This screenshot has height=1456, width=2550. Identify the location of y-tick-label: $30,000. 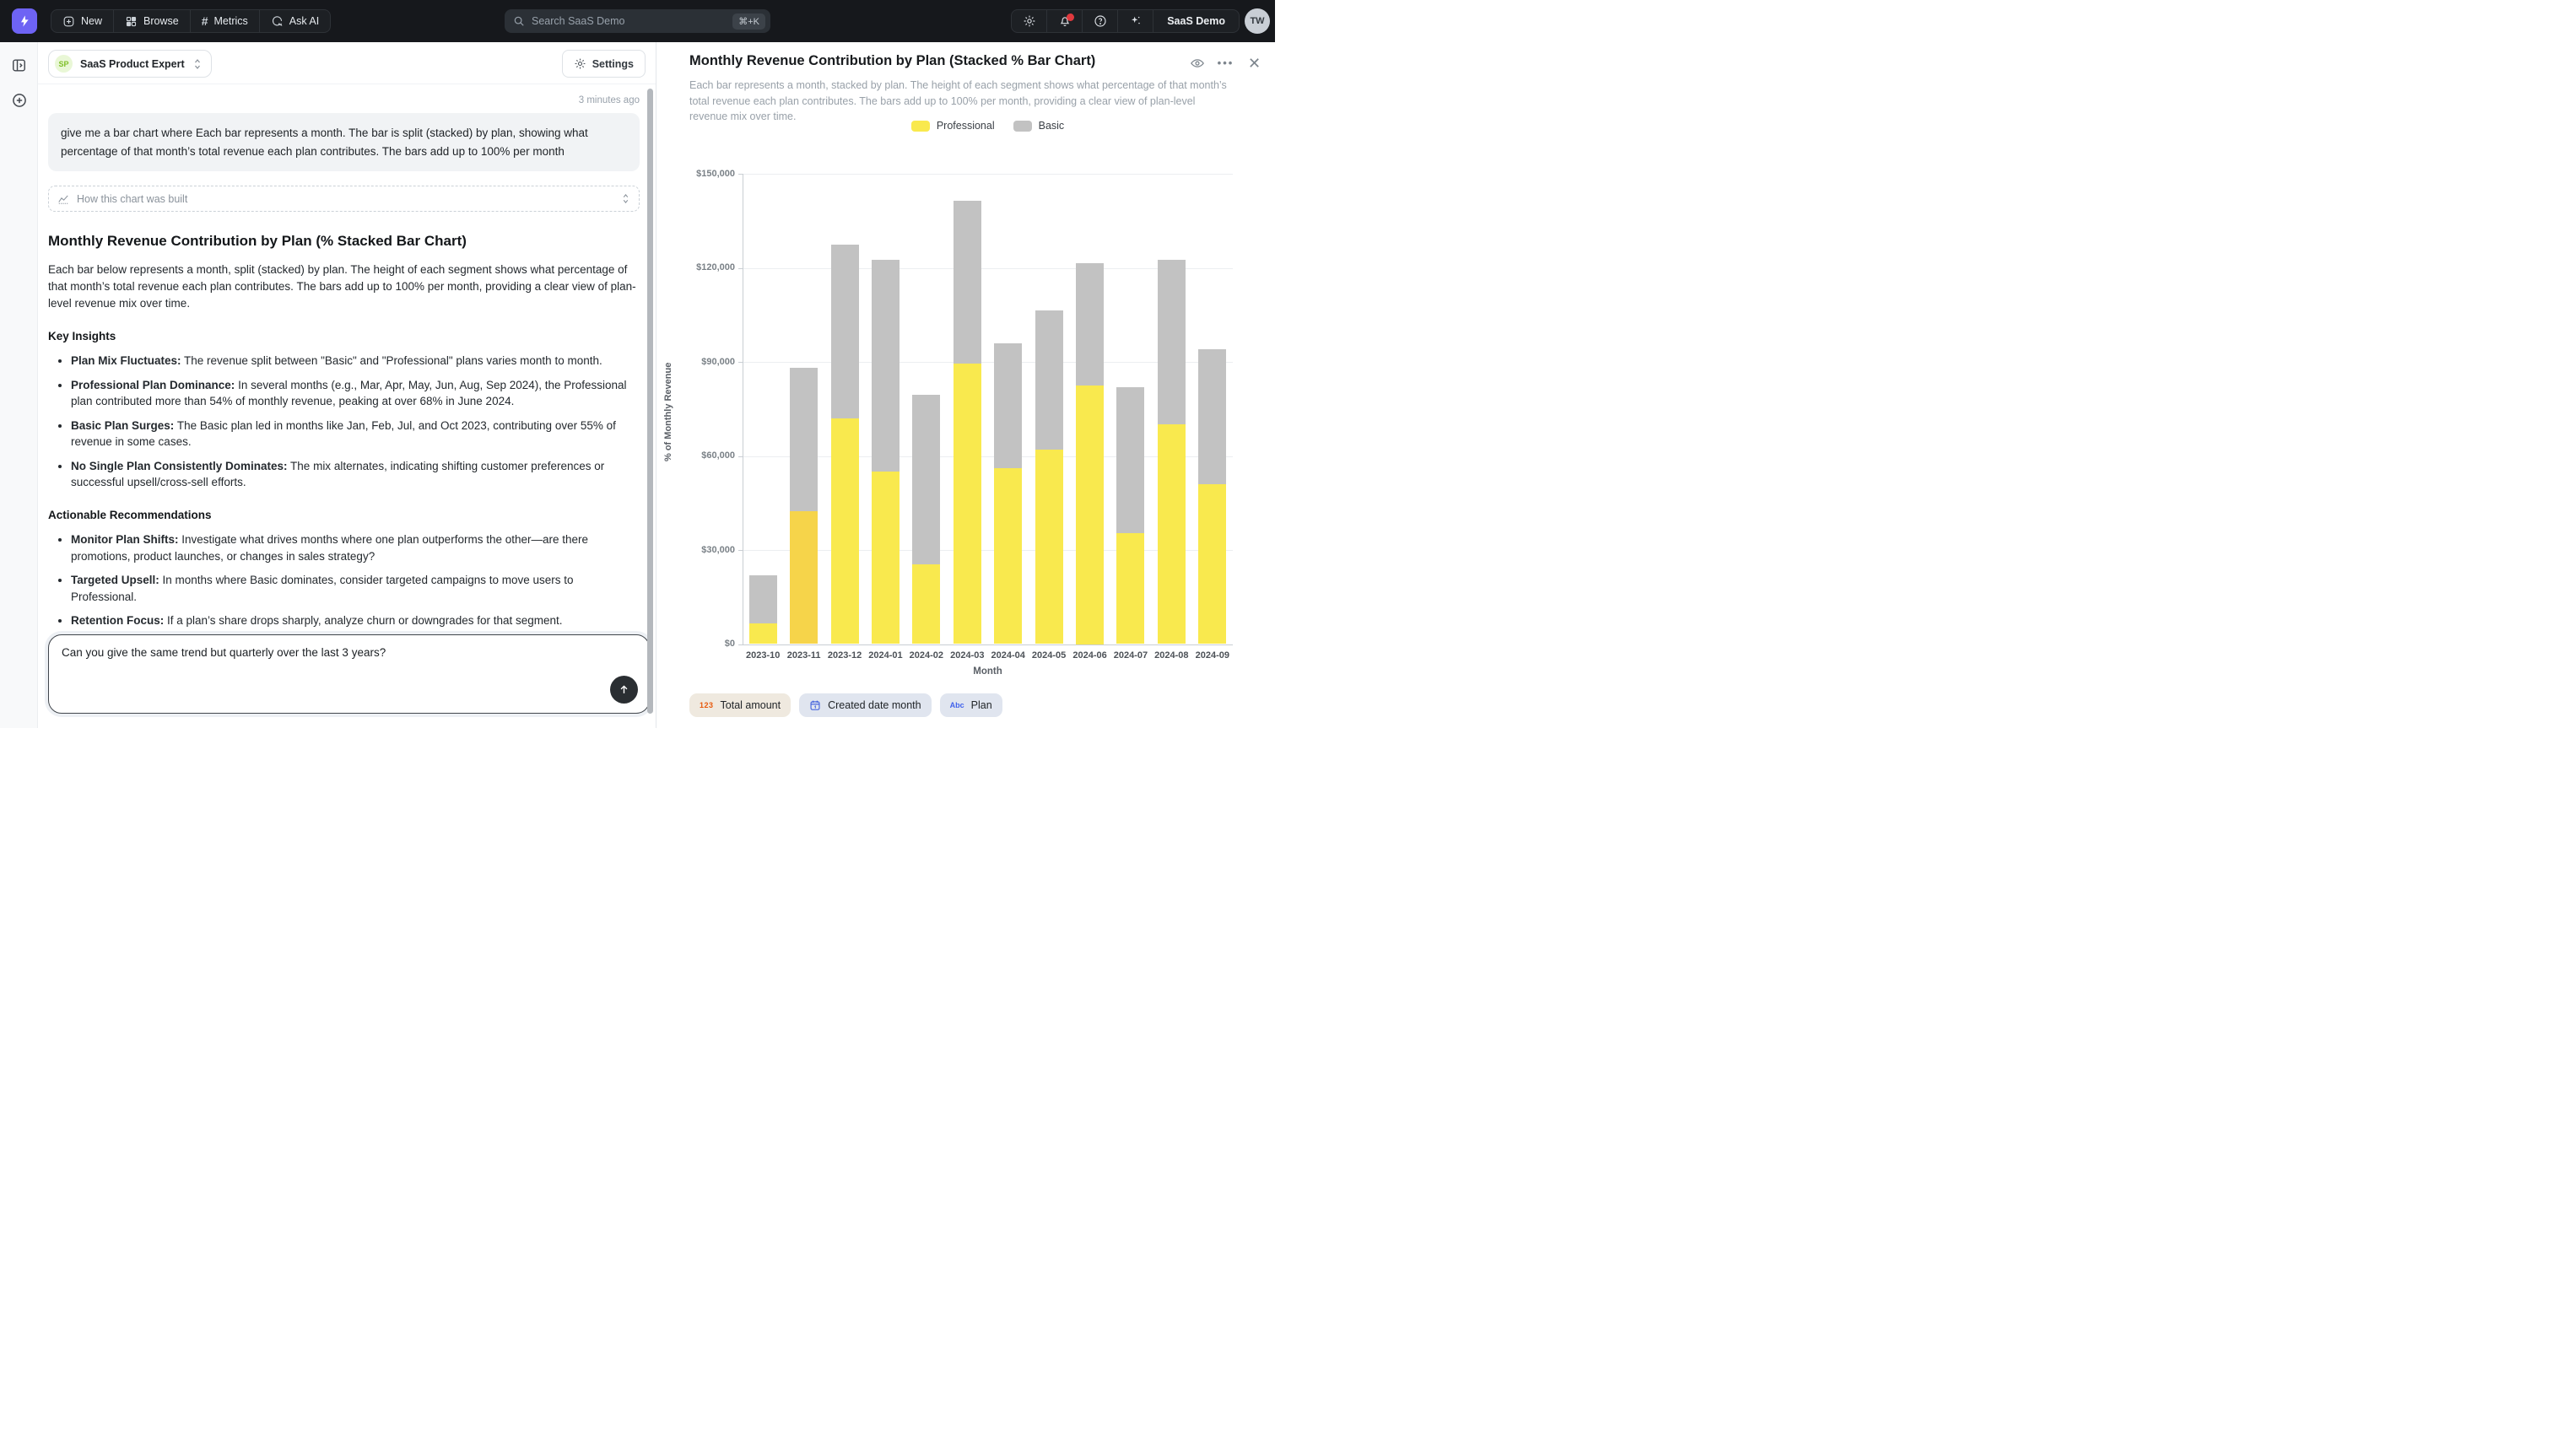
(718, 549).